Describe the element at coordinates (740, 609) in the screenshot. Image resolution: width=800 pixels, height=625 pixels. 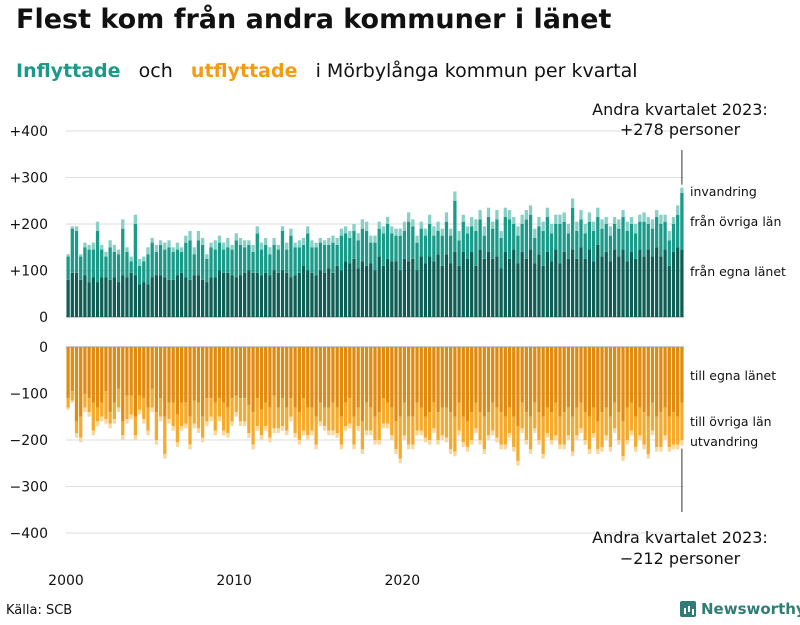
I see `newsworthy-logo: Newsworthy` at that location.